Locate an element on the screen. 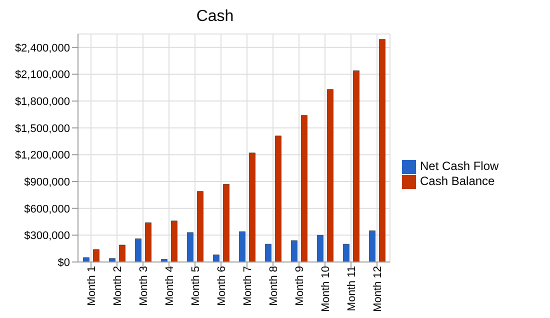  x-tick-label: Month 10 is located at coordinates (326, 289).